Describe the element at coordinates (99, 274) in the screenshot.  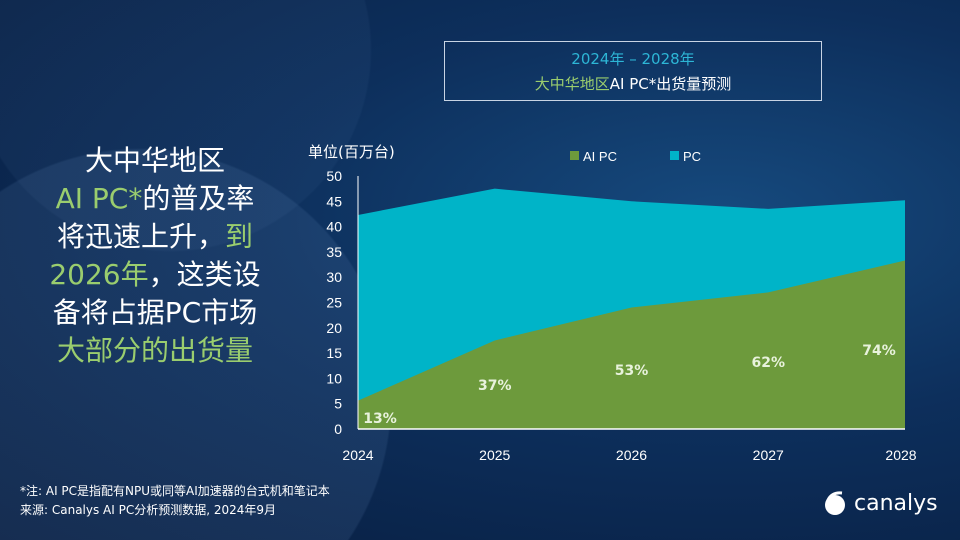
I see `headline-highlight: 2026年` at that location.